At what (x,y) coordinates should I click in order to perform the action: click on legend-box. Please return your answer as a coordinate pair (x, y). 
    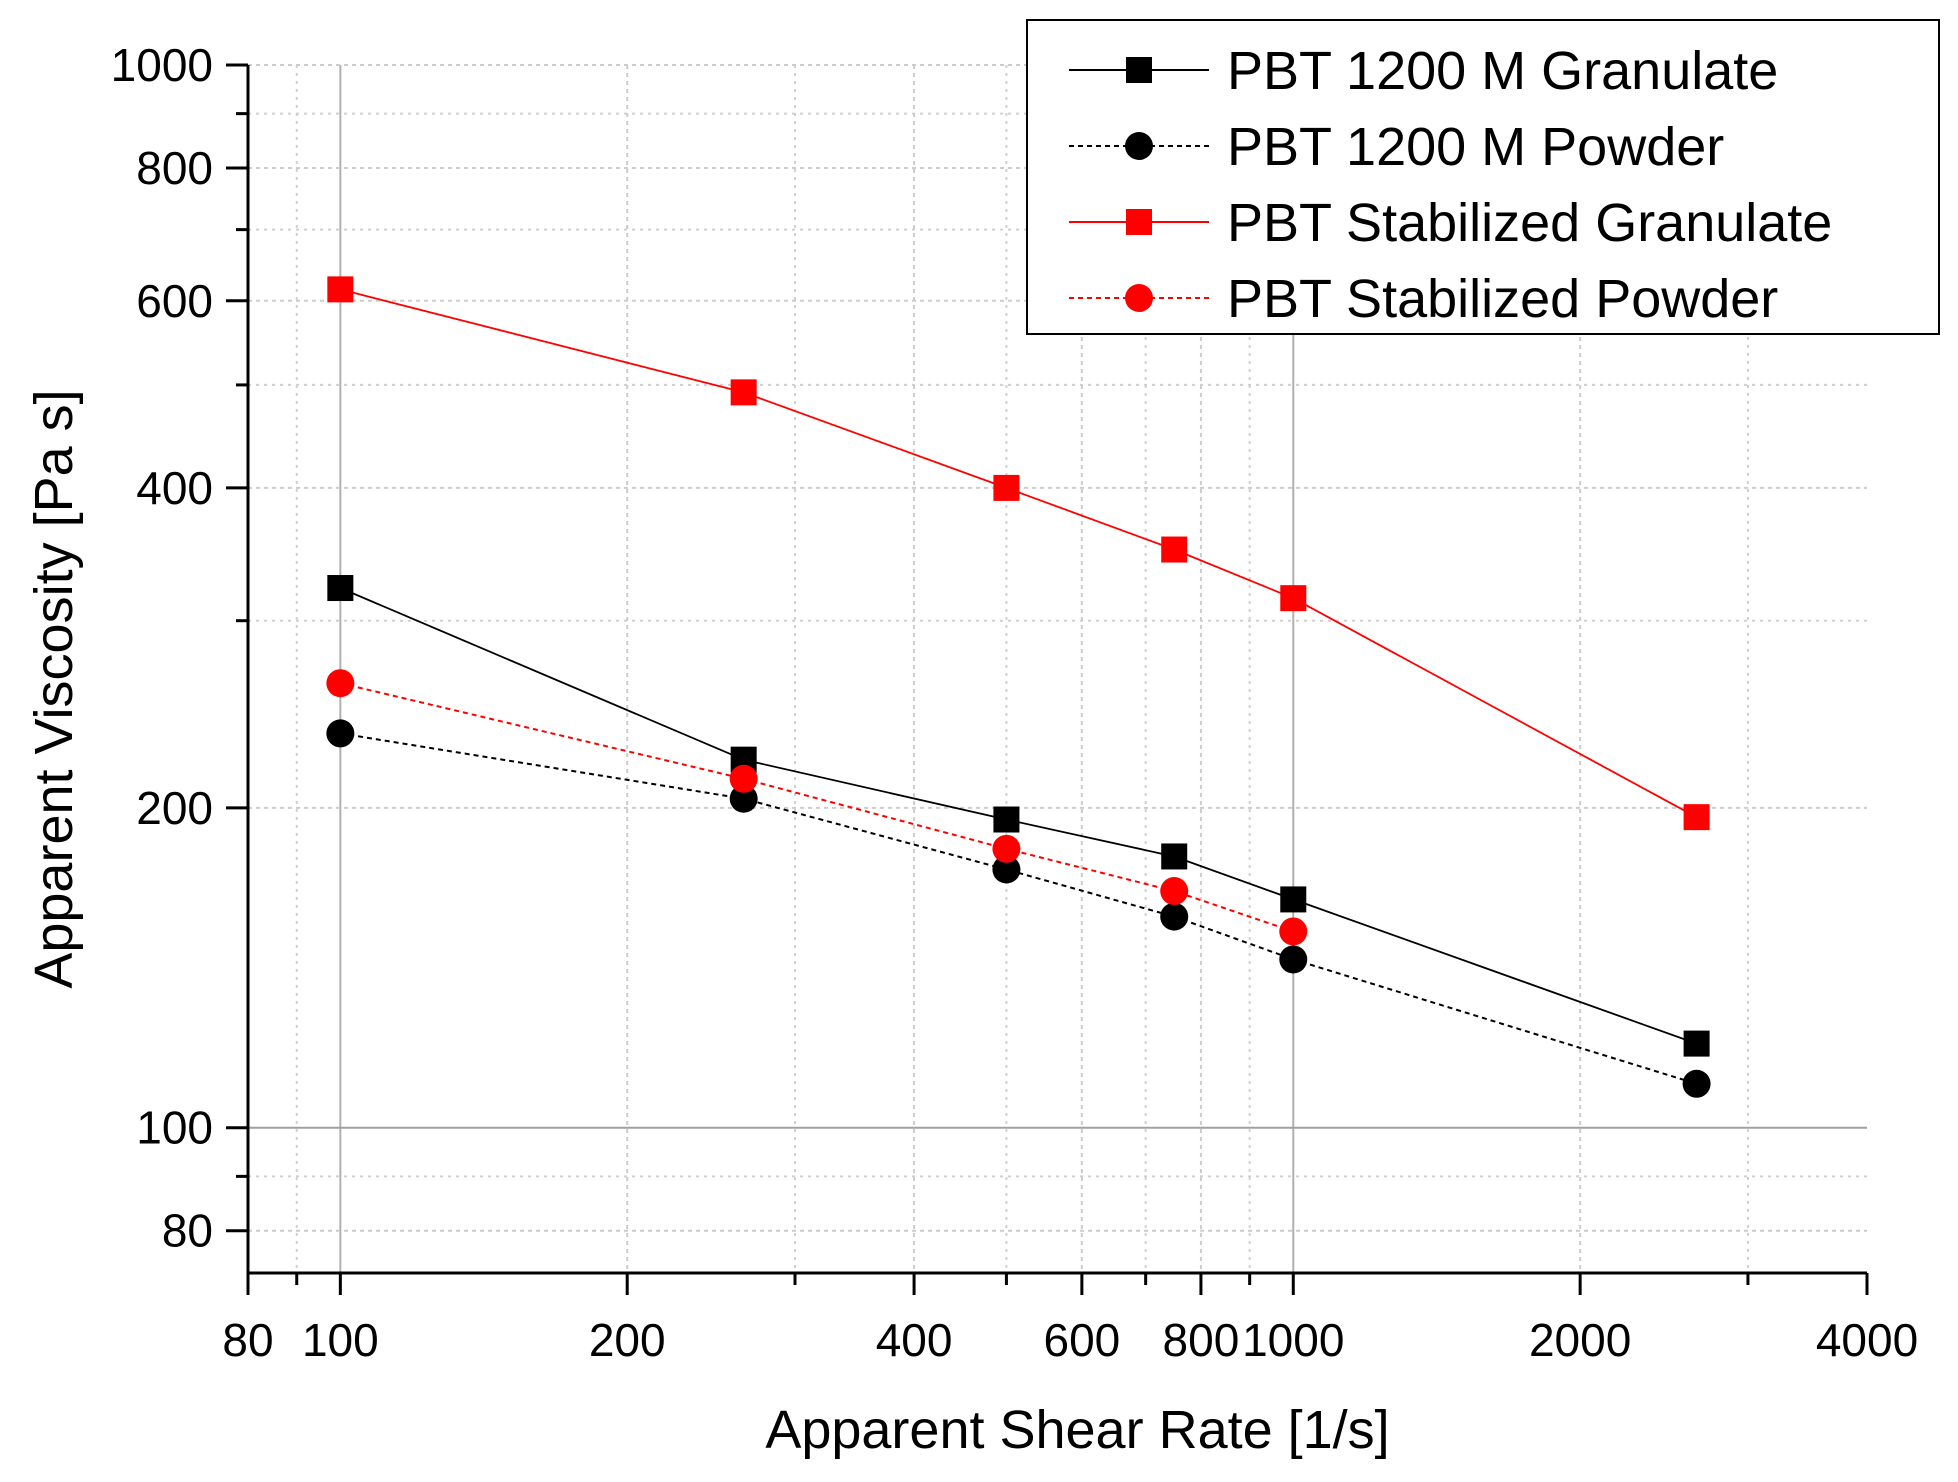
    Looking at the image, I should click on (1483, 177).